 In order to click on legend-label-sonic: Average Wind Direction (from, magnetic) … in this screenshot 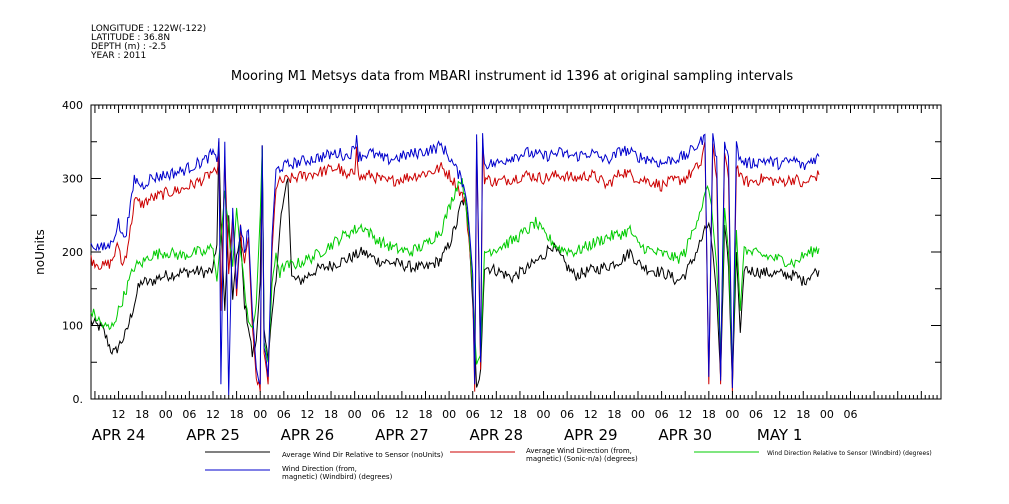, I will do `click(582, 455)`.